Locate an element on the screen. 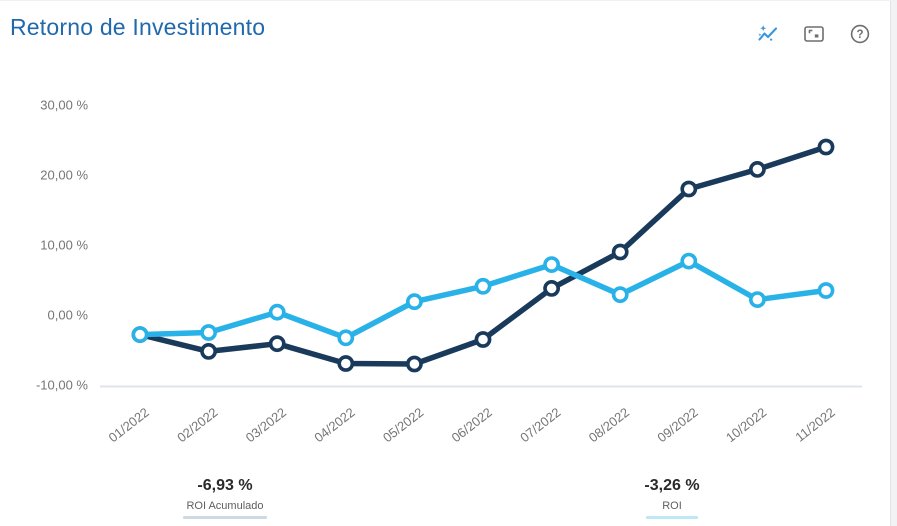 This screenshot has height=526, width=897. kpi-value: -6,93 % is located at coordinates (225, 485).